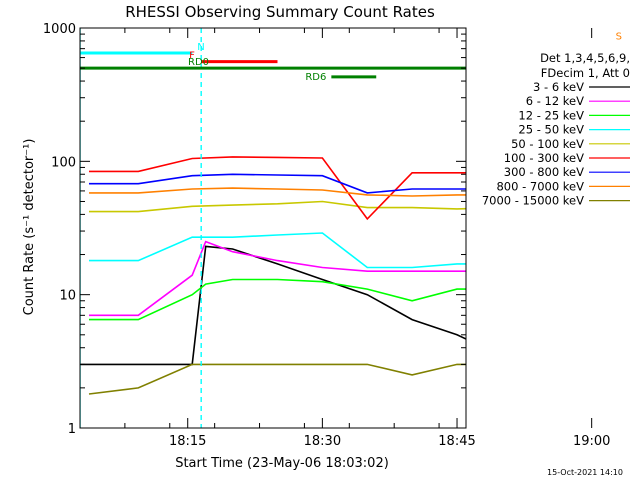 This screenshot has height=480, width=640. Describe the element at coordinates (558, 87) in the screenshot. I see `legend-label-0: 3 - 6 keV` at that location.